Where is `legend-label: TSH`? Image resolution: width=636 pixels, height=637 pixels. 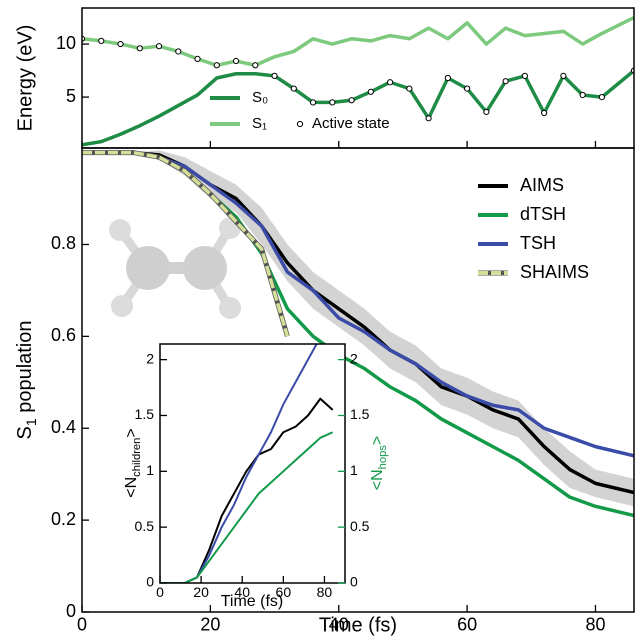
legend-label: TSH is located at coordinates (538, 243).